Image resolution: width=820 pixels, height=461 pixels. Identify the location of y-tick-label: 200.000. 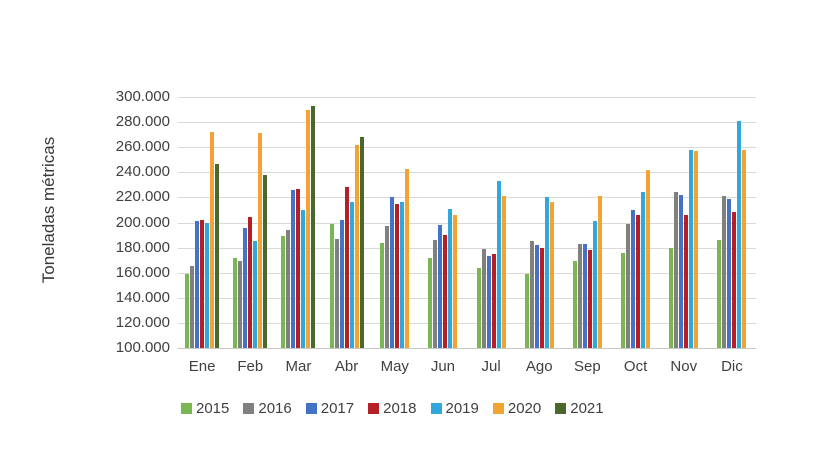
(142, 222).